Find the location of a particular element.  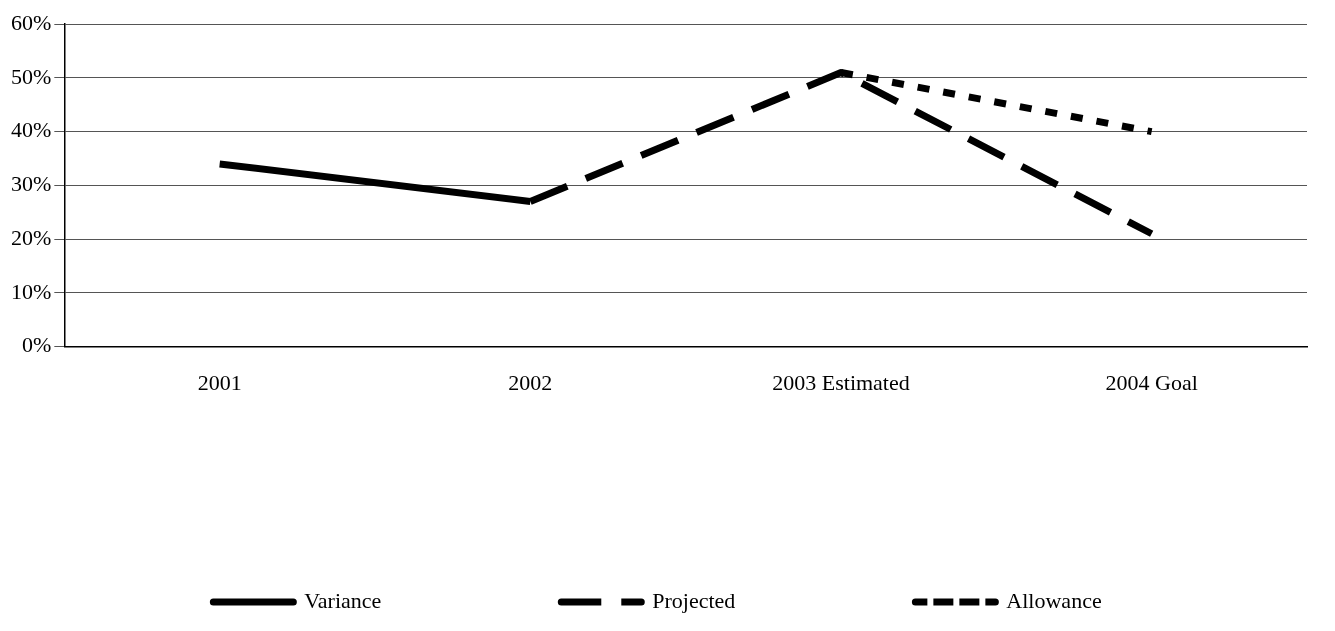

x-tick-label: 2004 Goal is located at coordinates (1151, 382).